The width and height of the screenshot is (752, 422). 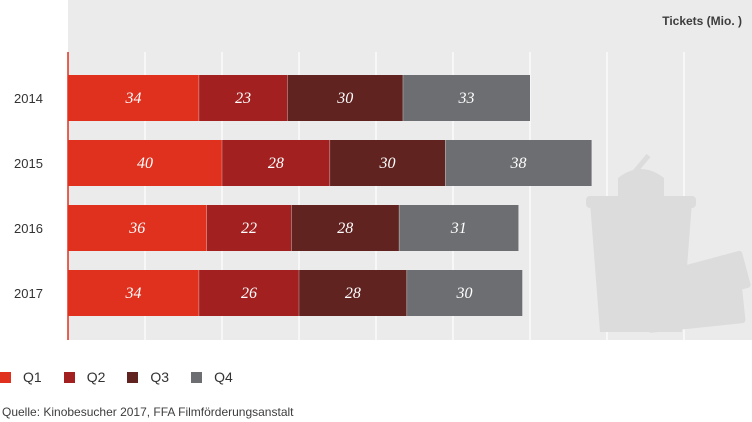 I want to click on legend-label-q3: Q3, so click(x=160, y=377).